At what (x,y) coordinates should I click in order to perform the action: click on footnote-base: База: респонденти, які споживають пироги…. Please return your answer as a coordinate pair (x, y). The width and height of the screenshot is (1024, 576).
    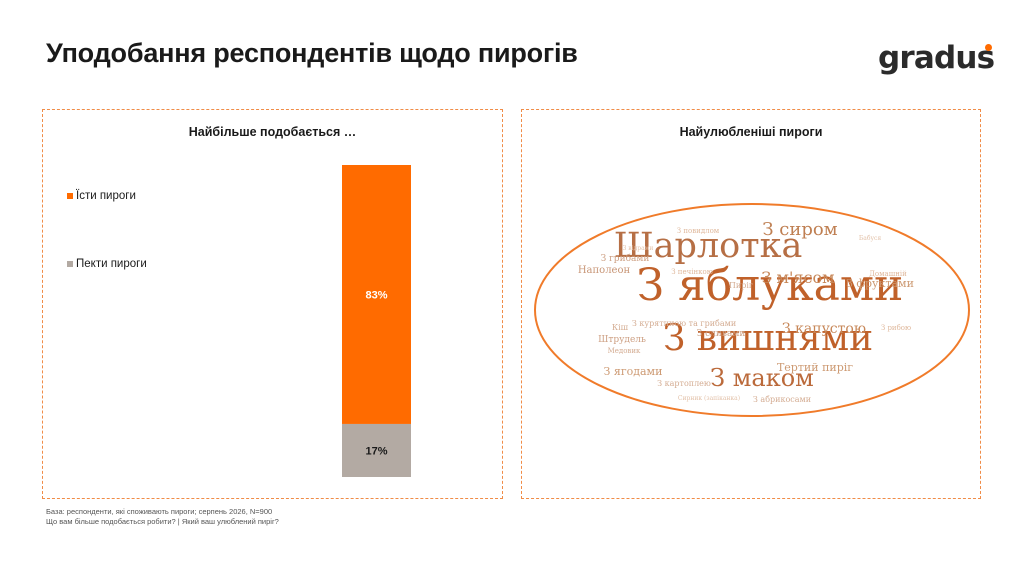
    Looking at the image, I should click on (159, 511).